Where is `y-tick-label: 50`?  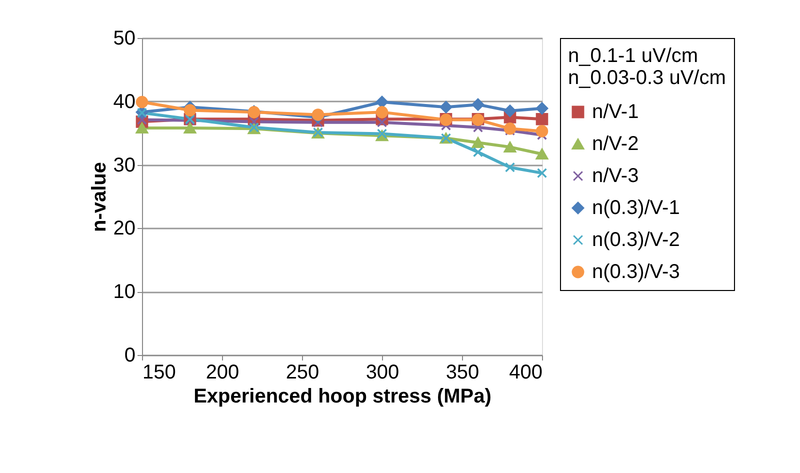
y-tick-label: 50 is located at coordinates (124, 39).